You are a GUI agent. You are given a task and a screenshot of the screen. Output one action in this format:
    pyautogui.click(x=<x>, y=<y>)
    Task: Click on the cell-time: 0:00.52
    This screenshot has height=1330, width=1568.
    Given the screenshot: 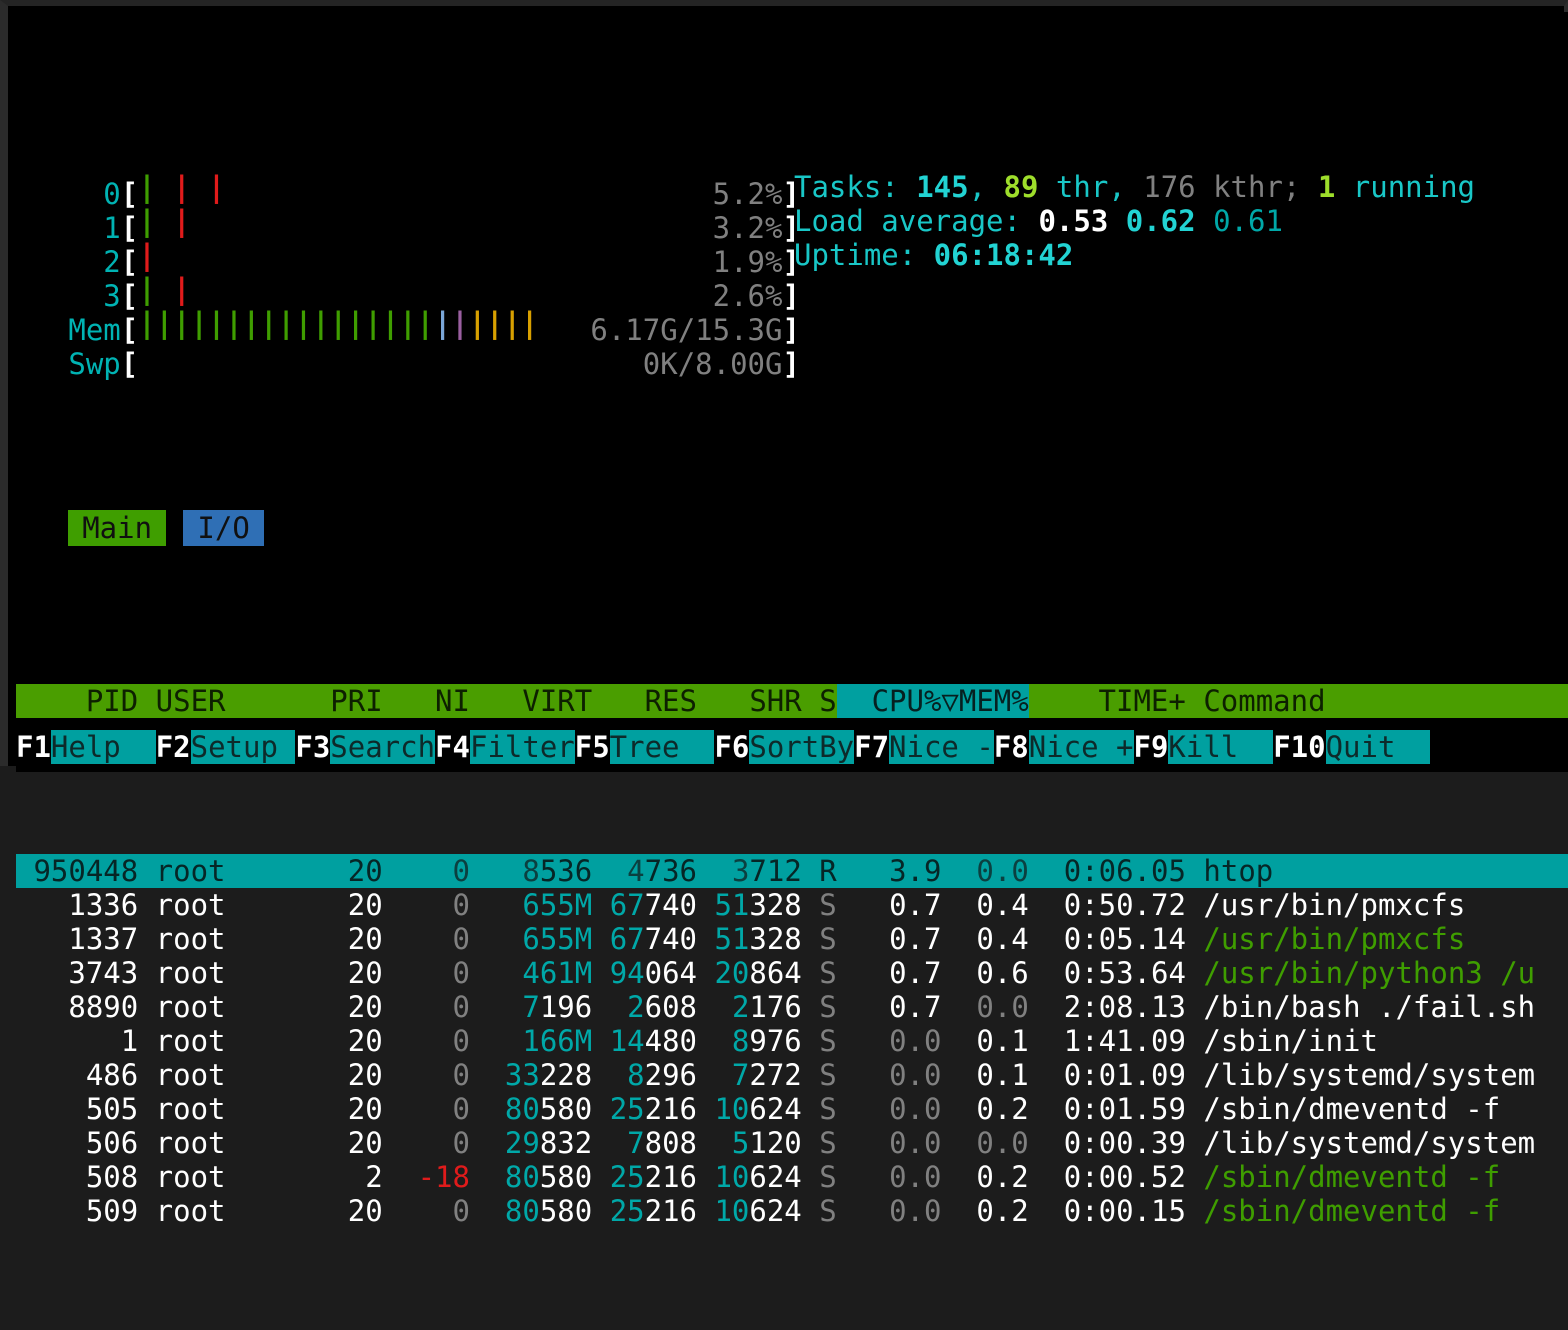 What is the action you would take?
    pyautogui.click(x=1107, y=1177)
    